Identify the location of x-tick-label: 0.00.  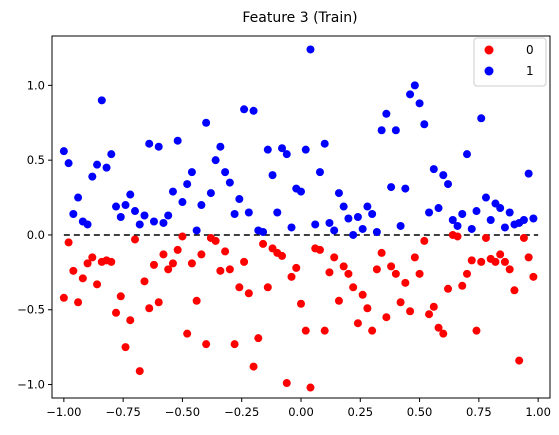
(301, 412).